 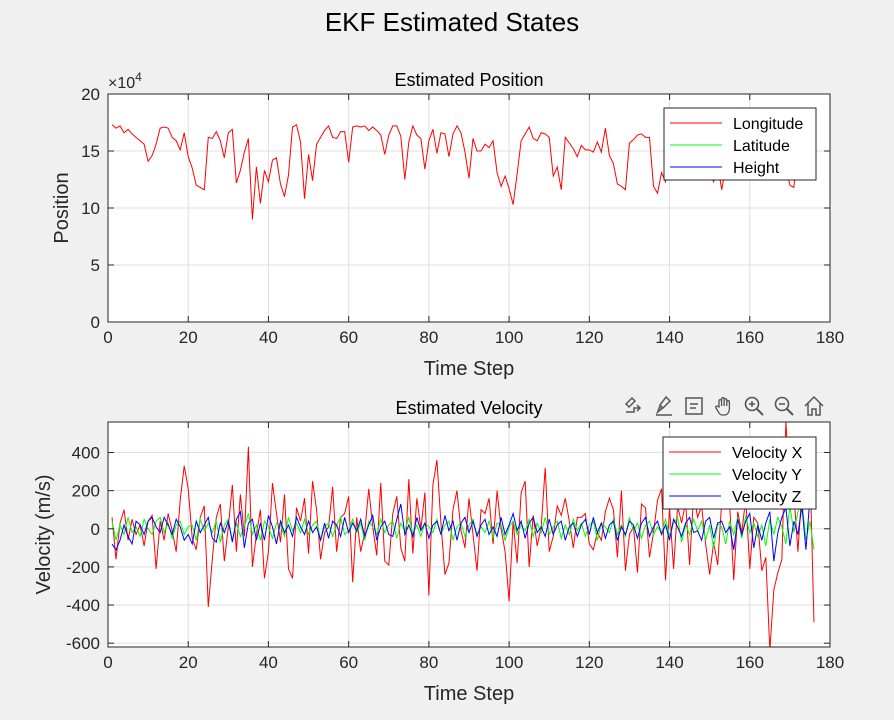 What do you see at coordinates (86, 453) in the screenshot?
I see `y-tick-label: 400` at bounding box center [86, 453].